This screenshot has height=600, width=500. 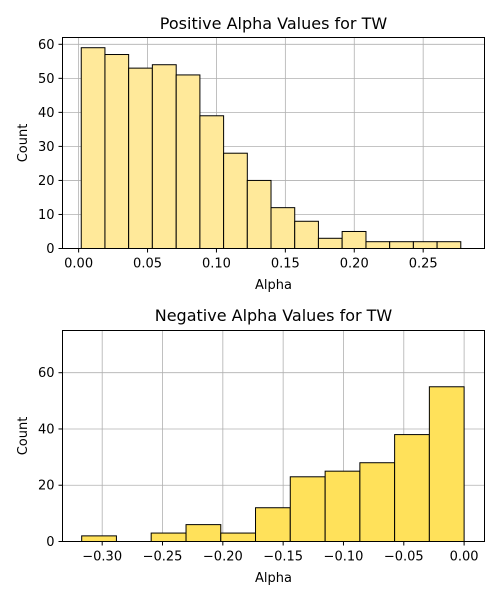 What do you see at coordinates (163, 557) in the screenshot?
I see `x-tick-label: −0.25` at bounding box center [163, 557].